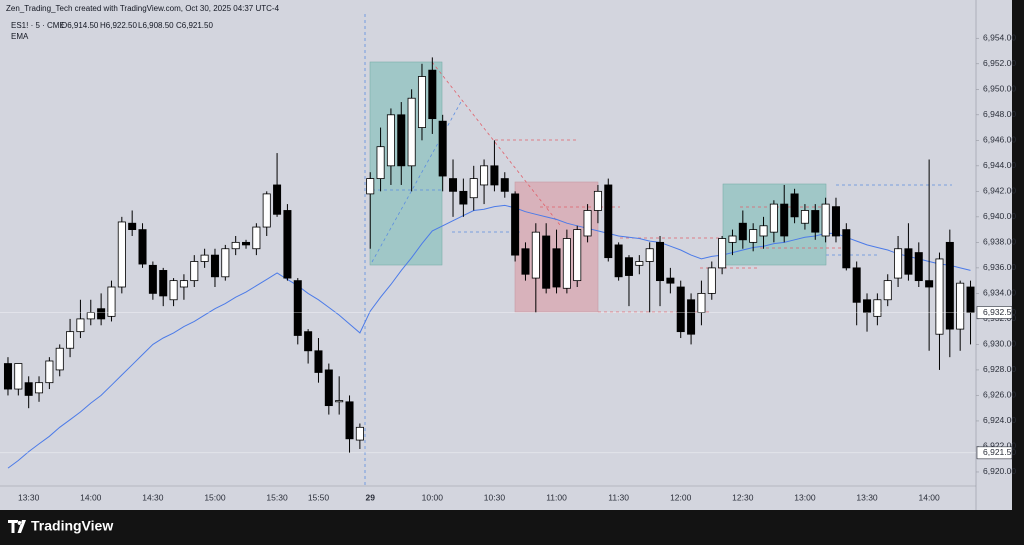  What do you see at coordinates (194, 25) in the screenshot?
I see `ohlc-close: C6,921.50` at bounding box center [194, 25].